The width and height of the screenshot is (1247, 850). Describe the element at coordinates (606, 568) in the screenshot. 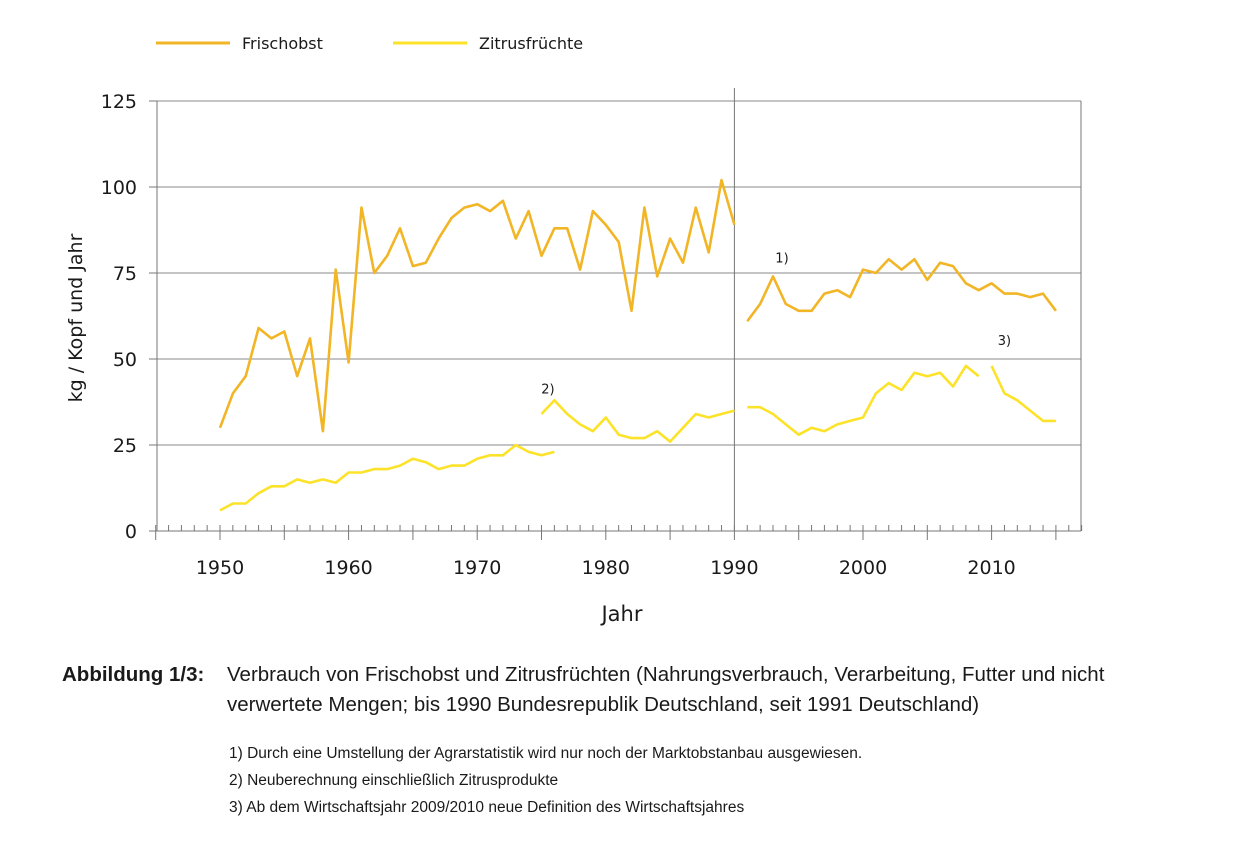

I see `x-tick-label: 1980` at that location.